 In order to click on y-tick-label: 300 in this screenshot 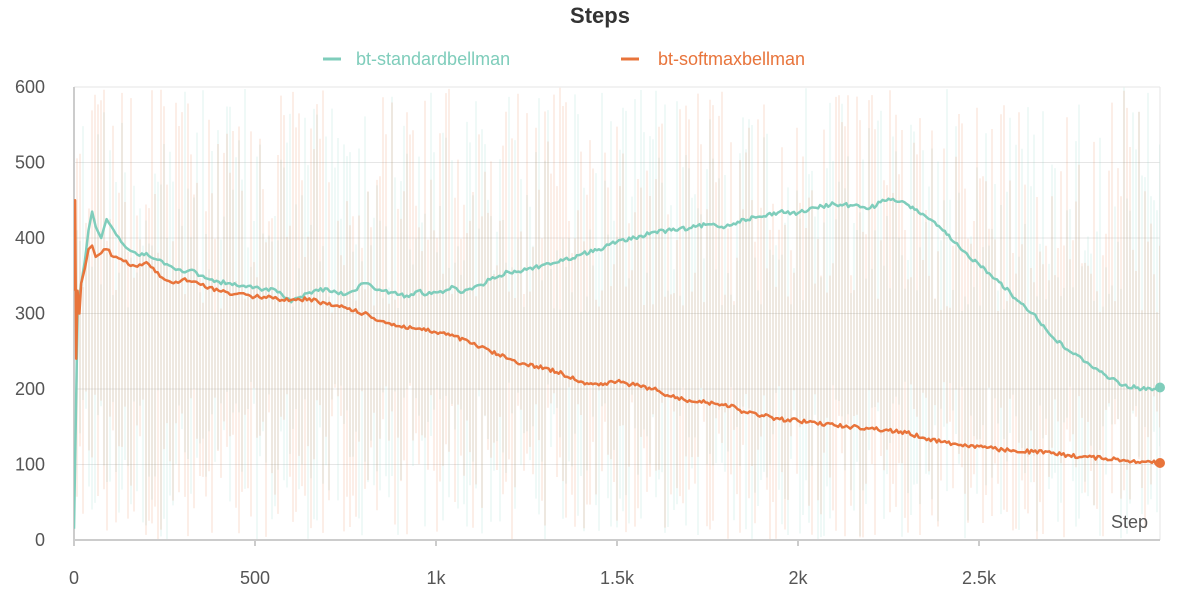, I will do `click(30, 314)`.